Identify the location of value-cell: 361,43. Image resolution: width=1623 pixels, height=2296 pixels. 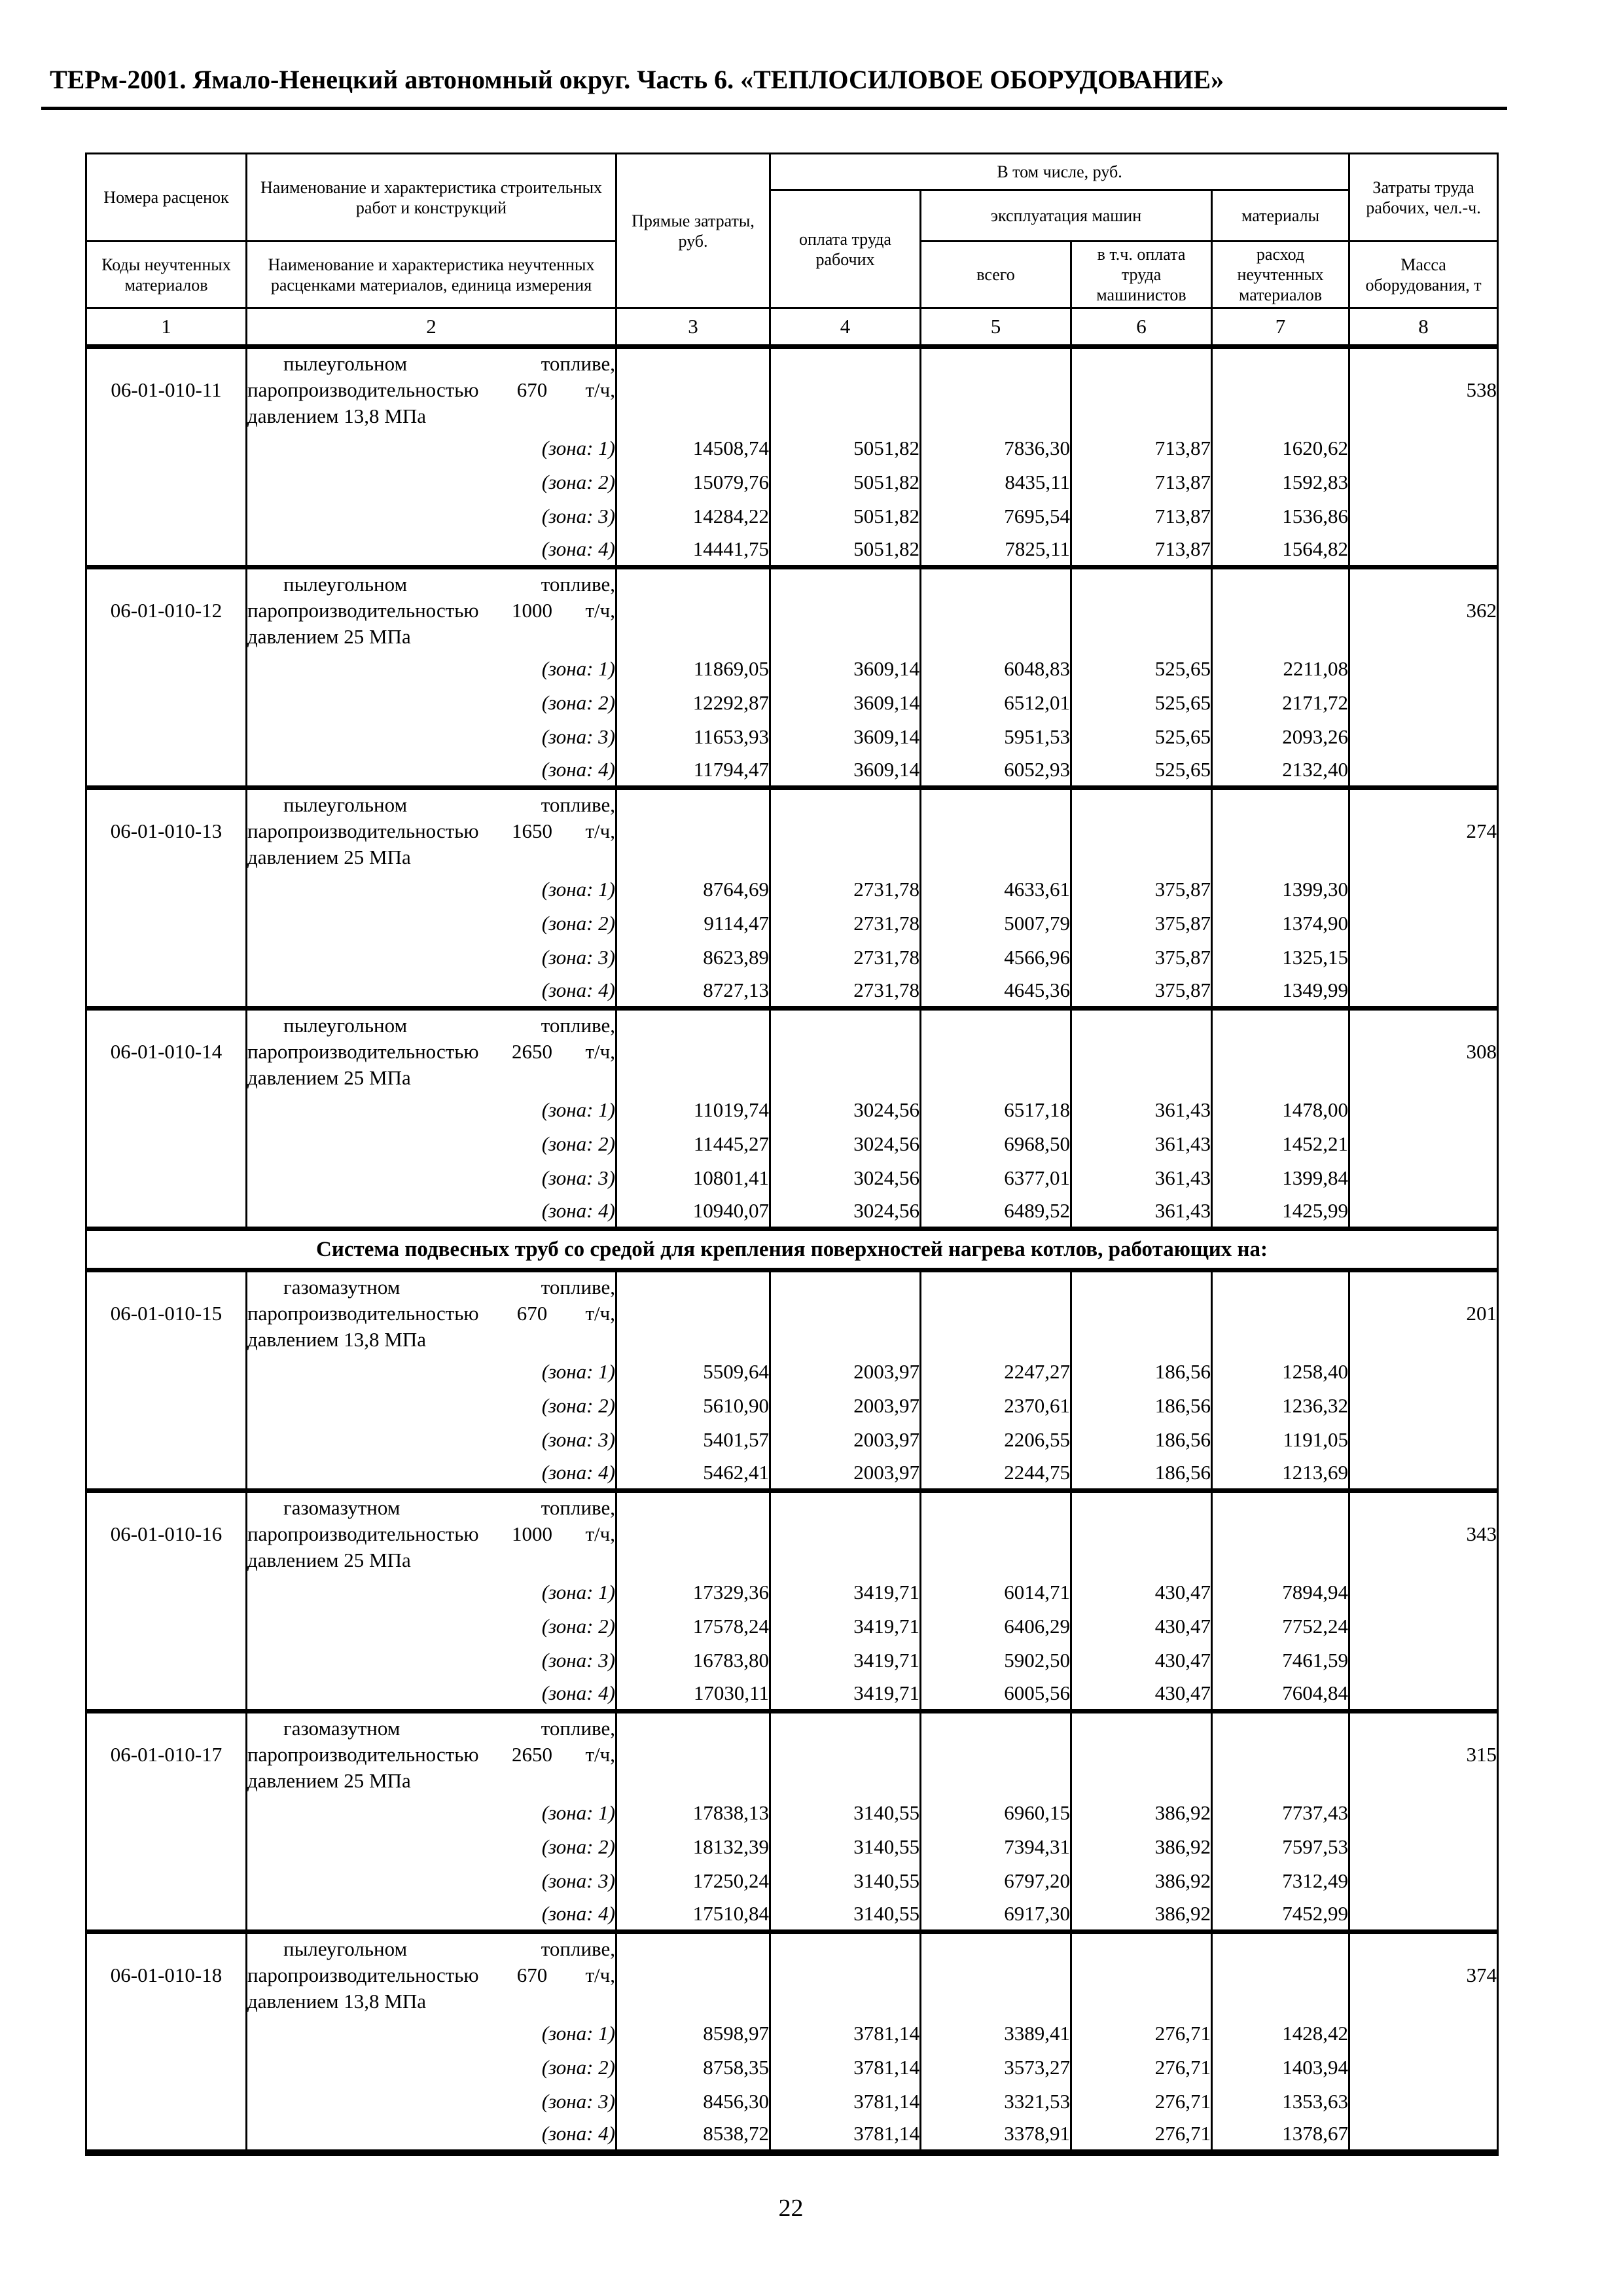
(1141, 1177).